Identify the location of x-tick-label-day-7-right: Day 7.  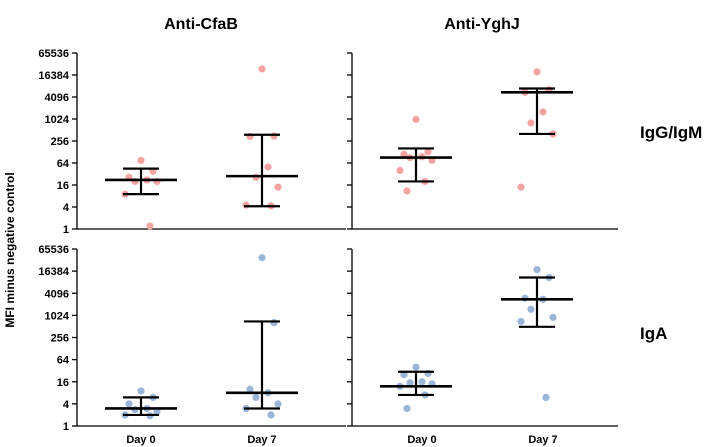
(542, 440).